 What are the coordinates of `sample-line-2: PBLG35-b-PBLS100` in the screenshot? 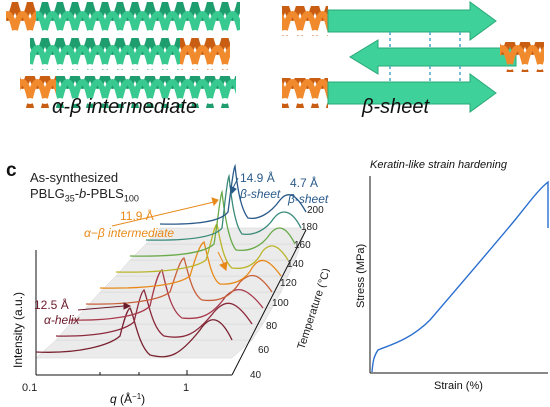 It's located at (84, 195).